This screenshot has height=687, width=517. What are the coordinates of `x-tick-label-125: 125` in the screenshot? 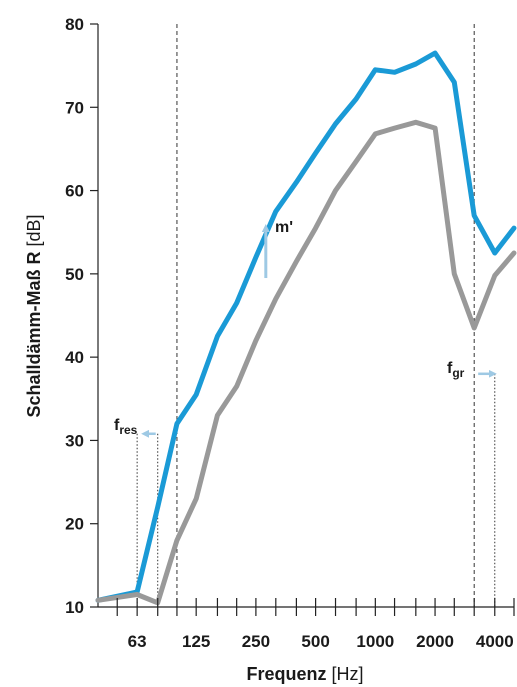 It's located at (196, 641).